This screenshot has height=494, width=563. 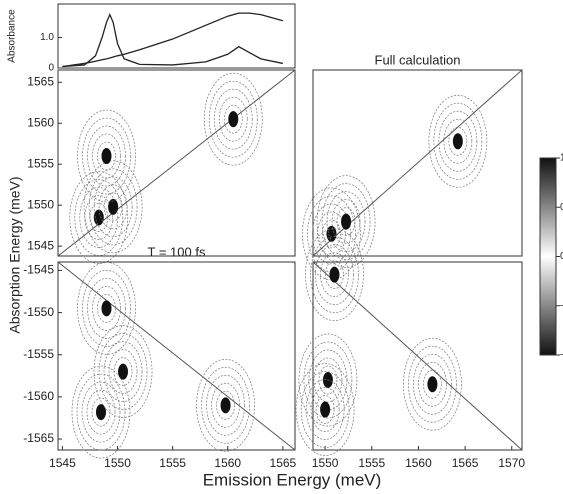 What do you see at coordinates (15, 254) in the screenshot?
I see `y-axis-label: Absorption Energy (meV)` at bounding box center [15, 254].